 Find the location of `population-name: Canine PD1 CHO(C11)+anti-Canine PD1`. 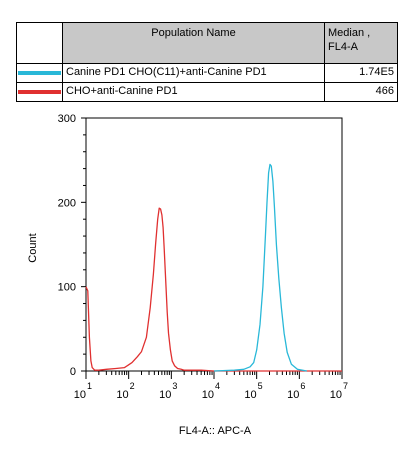

population-name: Canine PD1 CHO(C11)+anti-Canine PD1 is located at coordinates (193, 73).